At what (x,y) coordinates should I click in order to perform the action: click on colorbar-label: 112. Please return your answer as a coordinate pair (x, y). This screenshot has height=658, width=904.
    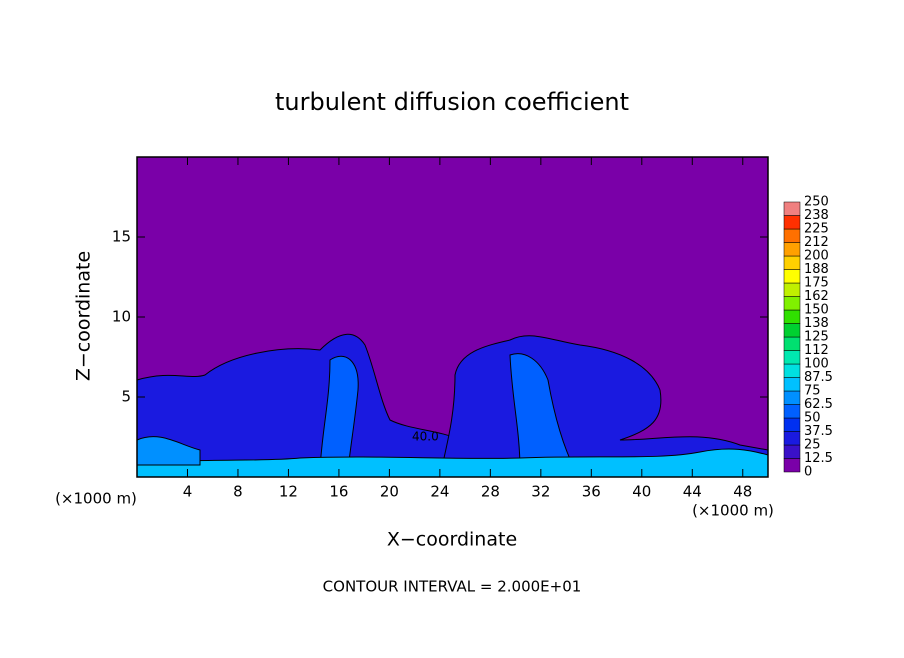
    Looking at the image, I should click on (816, 350).